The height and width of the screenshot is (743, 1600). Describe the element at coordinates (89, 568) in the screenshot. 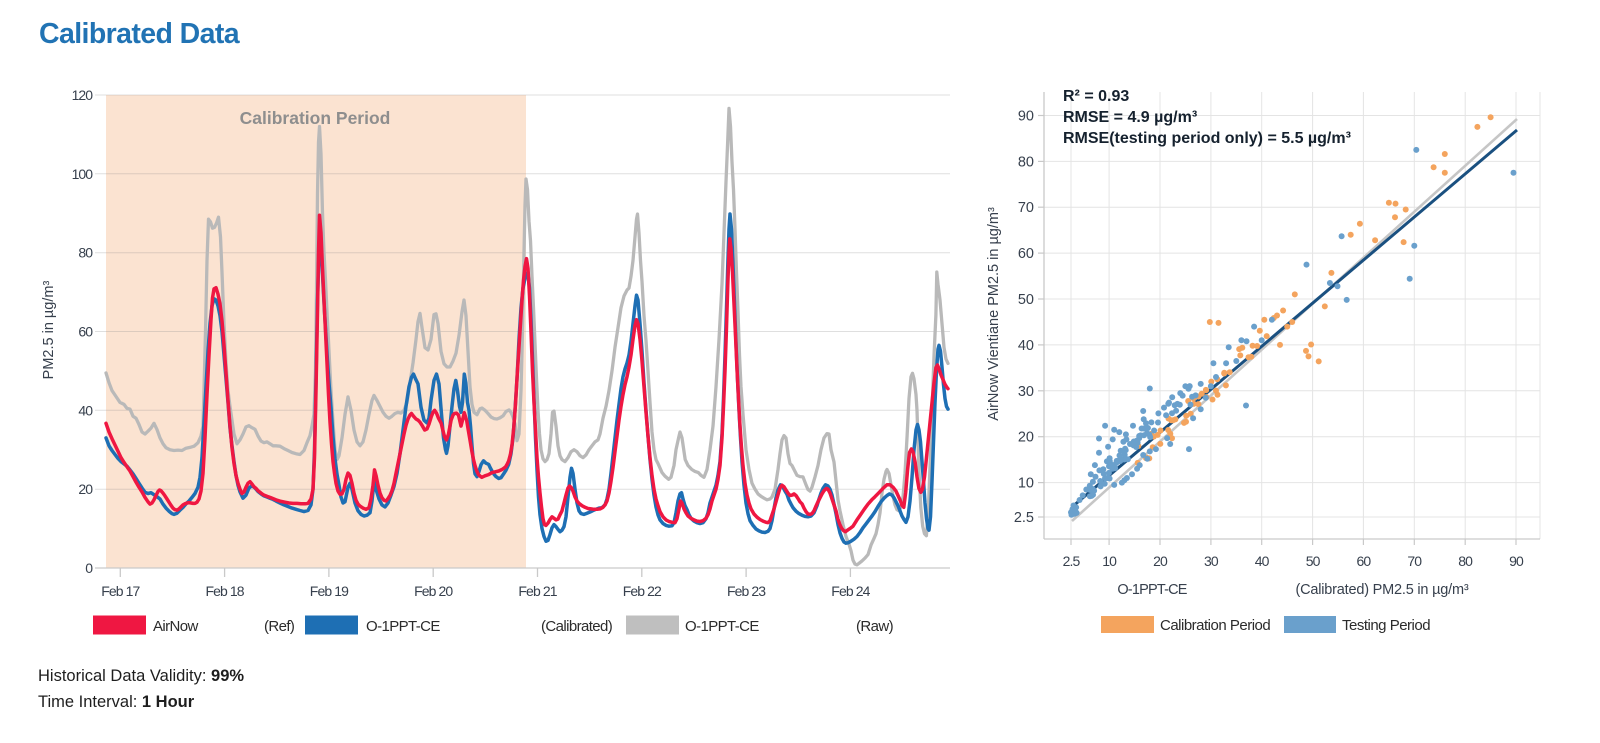

I see `svg-text: 0` at that location.